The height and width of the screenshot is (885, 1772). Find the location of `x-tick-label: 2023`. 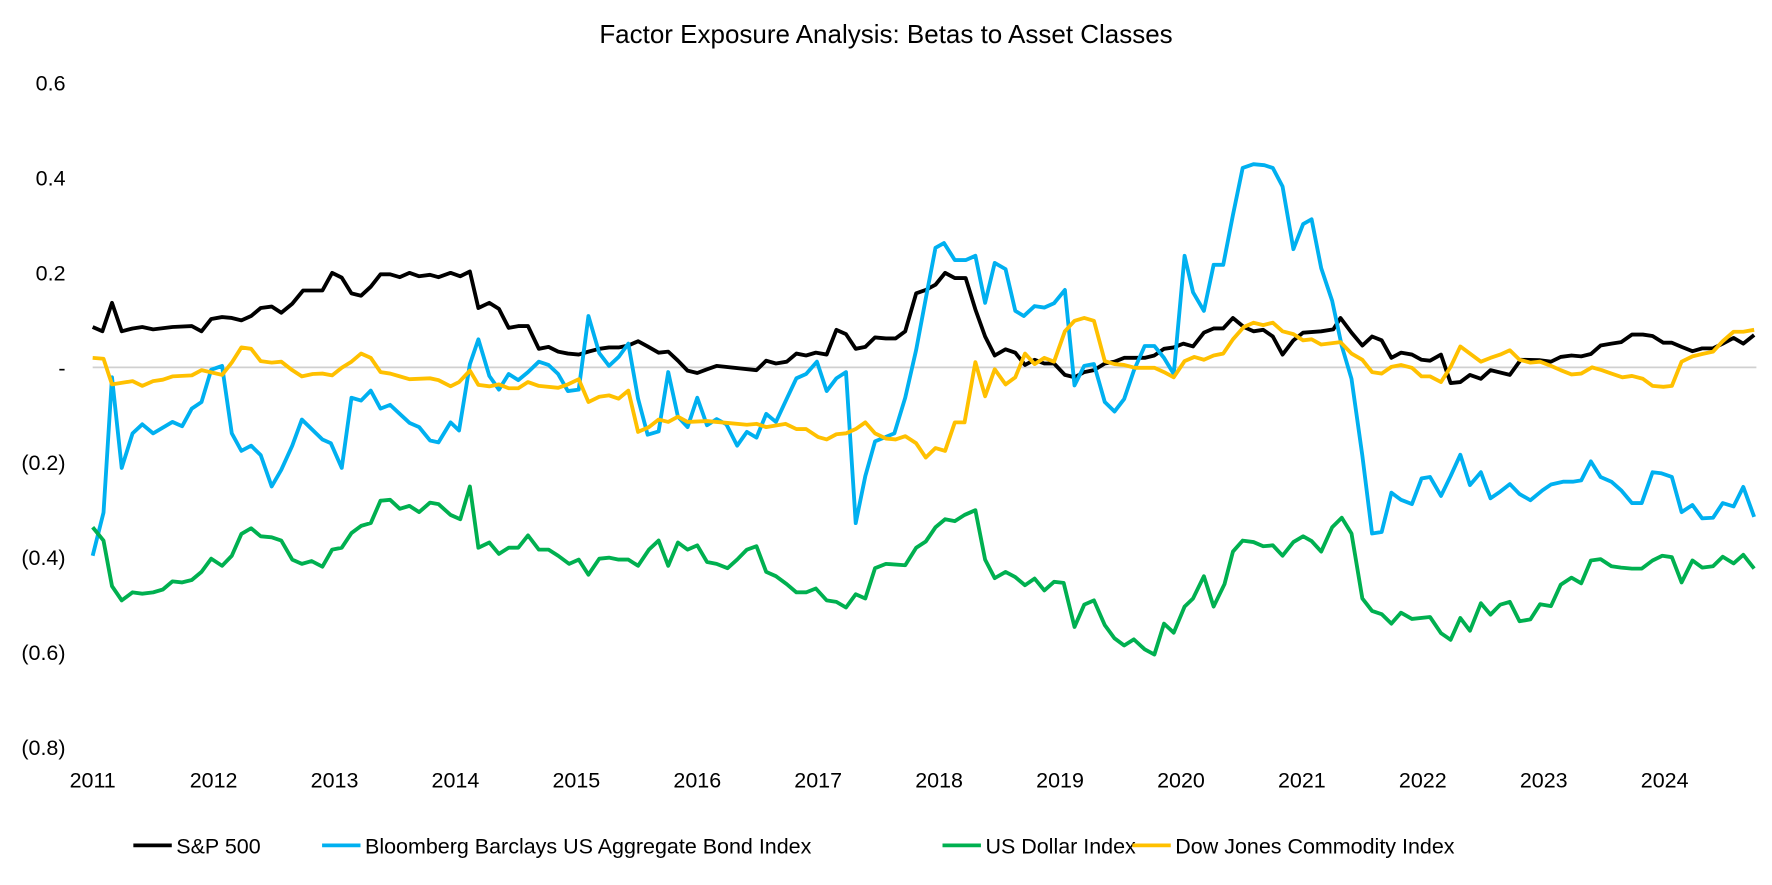

x-tick-label: 2023 is located at coordinates (1544, 781).